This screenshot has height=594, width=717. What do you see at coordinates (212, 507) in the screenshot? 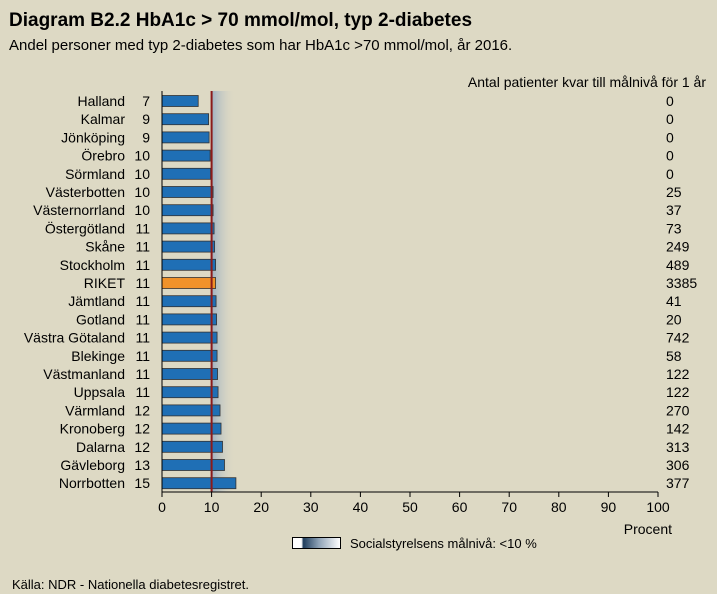
I see `x-tick-label: 10` at bounding box center [212, 507].